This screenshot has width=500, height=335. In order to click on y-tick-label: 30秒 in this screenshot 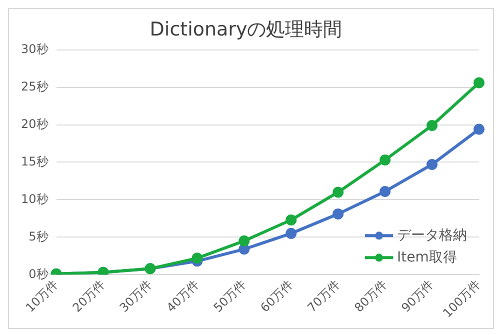, I will do `click(34, 49)`.